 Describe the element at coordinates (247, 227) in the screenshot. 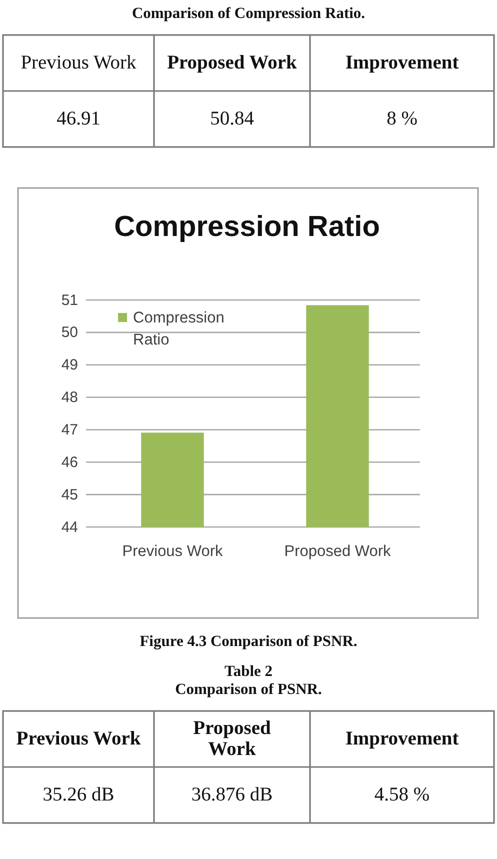

I see `chart-title: Compression Ratio` at that location.